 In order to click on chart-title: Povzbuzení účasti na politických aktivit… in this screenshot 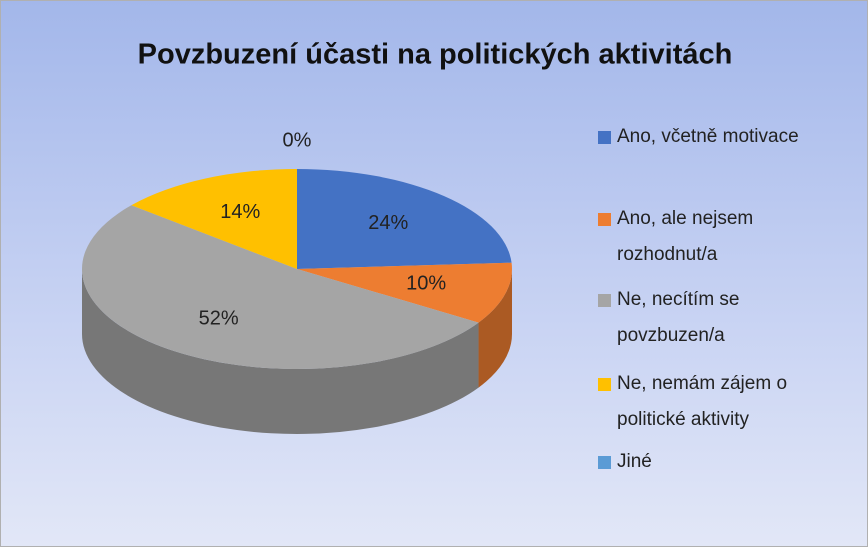, I will do `click(435, 55)`.